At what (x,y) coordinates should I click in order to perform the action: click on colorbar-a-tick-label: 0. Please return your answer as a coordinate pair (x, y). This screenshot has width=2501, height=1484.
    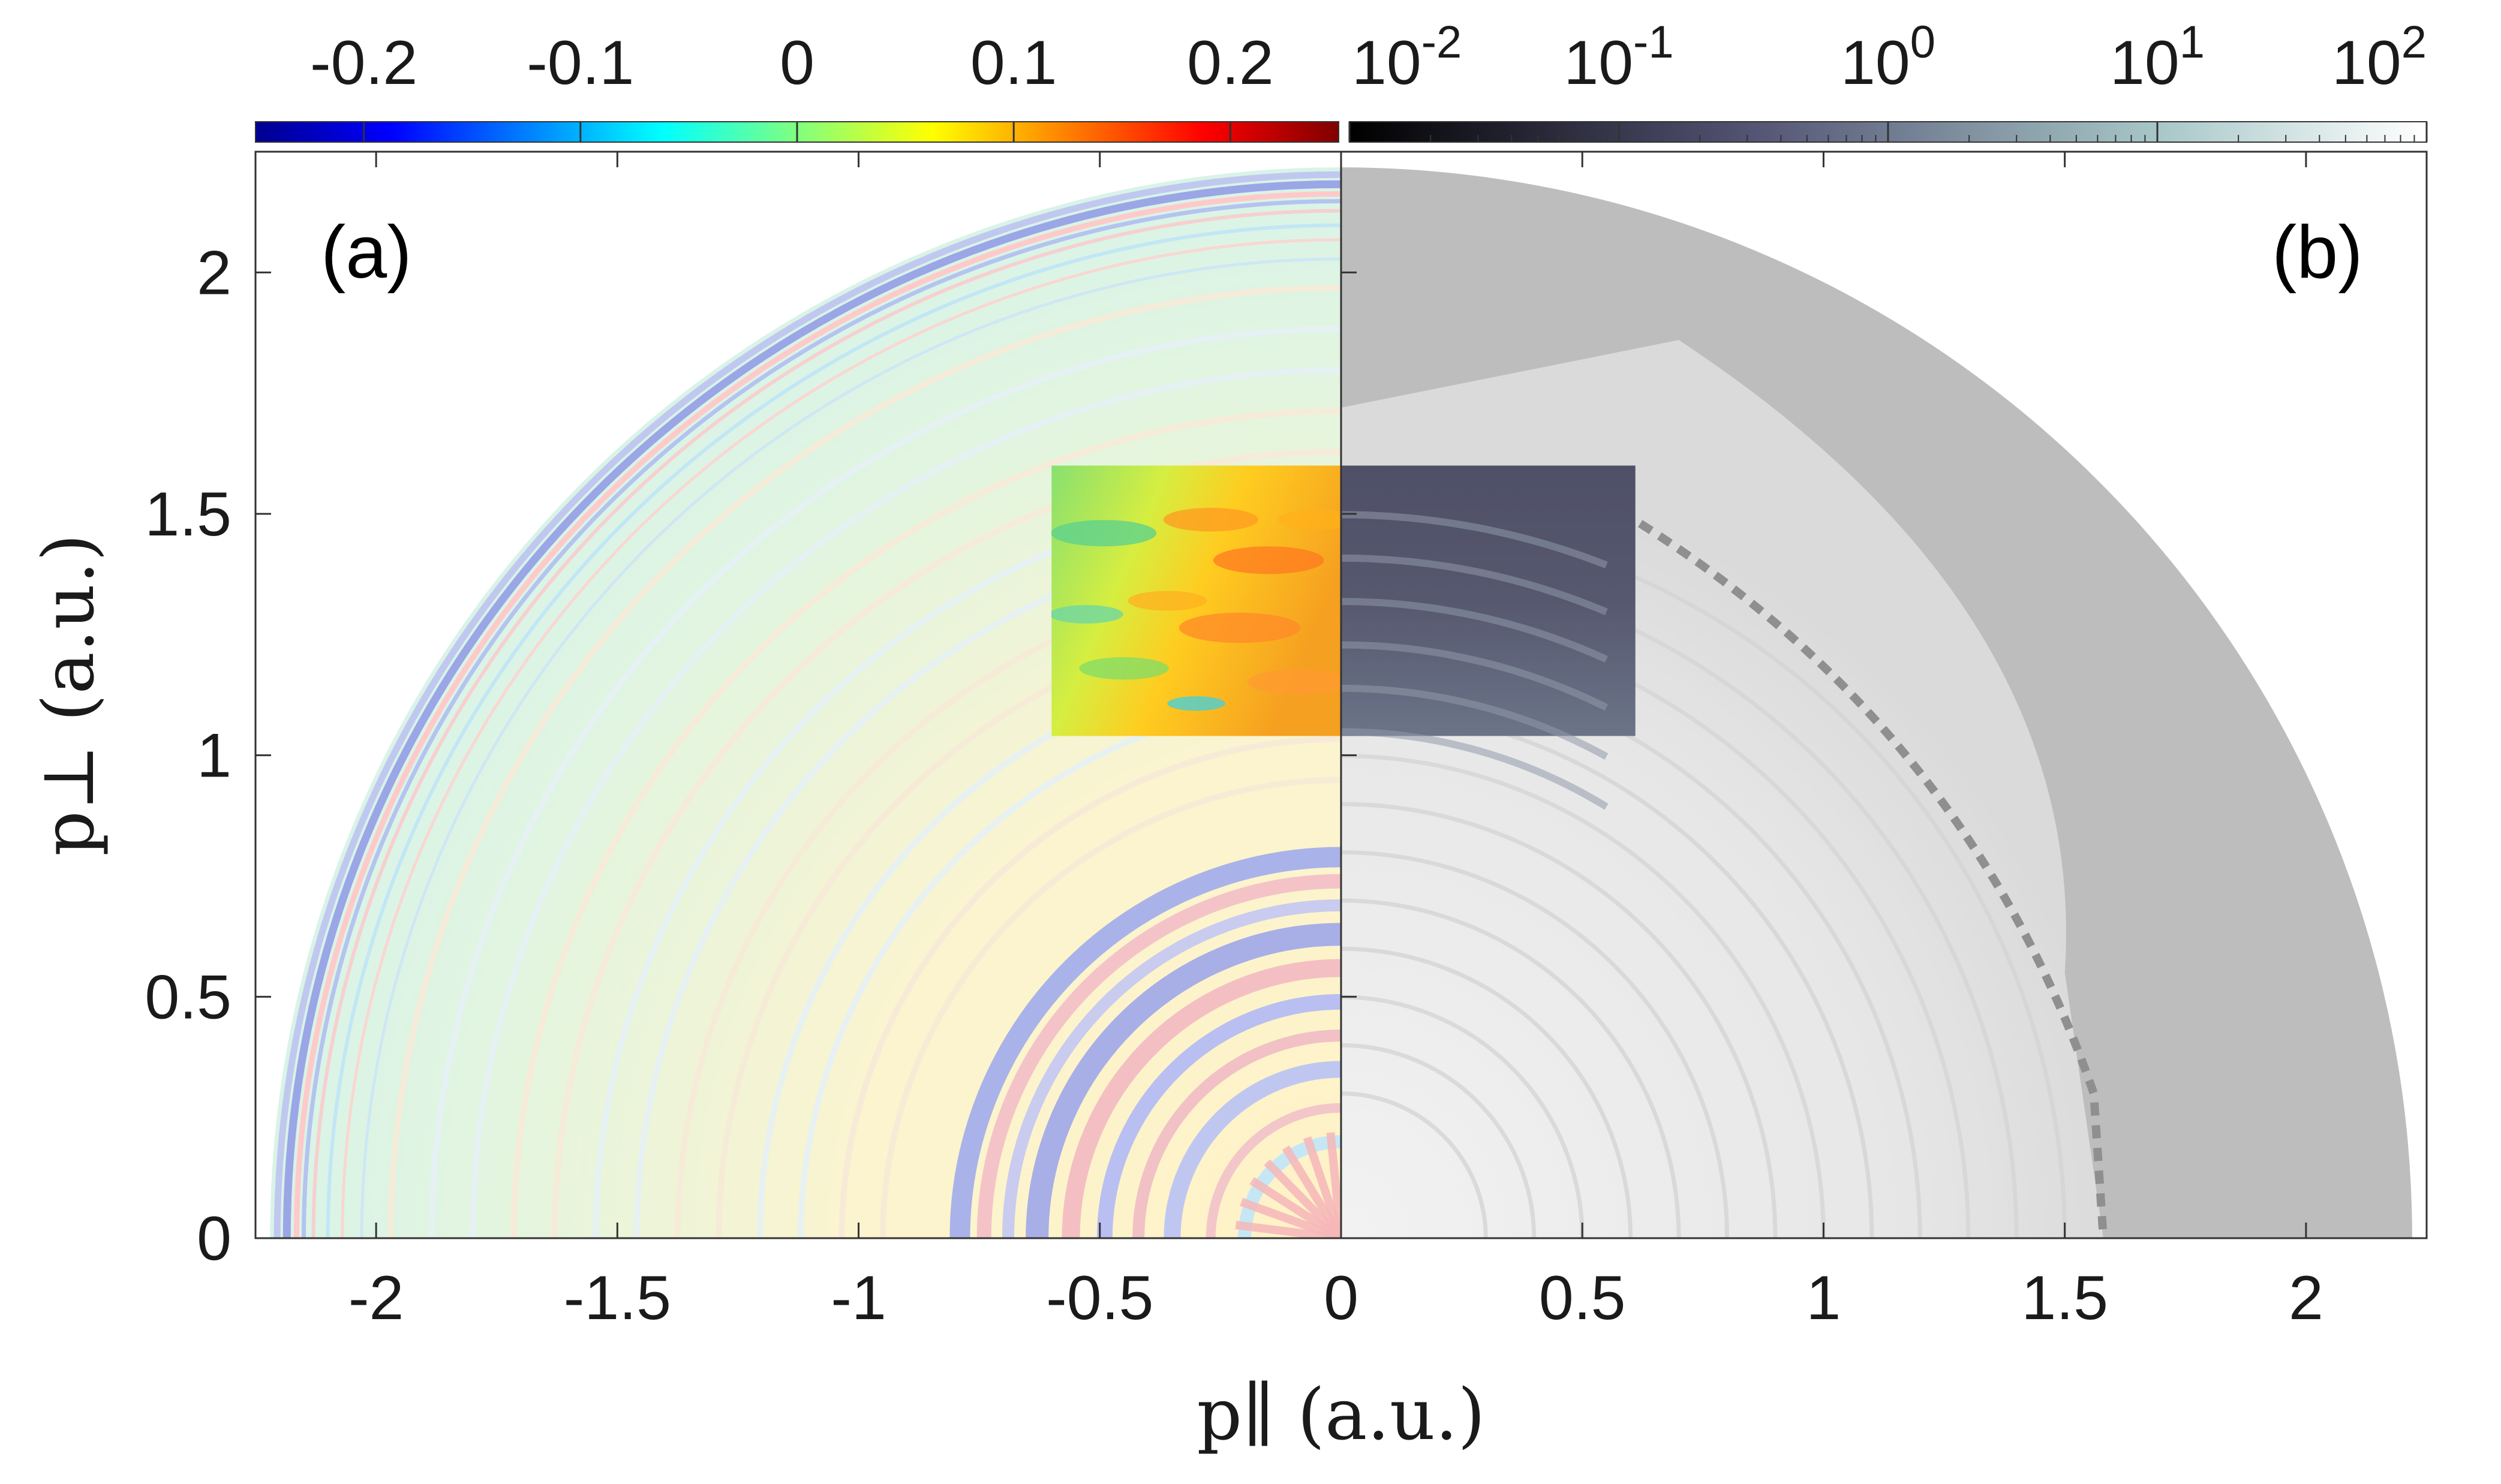
    Looking at the image, I should click on (797, 63).